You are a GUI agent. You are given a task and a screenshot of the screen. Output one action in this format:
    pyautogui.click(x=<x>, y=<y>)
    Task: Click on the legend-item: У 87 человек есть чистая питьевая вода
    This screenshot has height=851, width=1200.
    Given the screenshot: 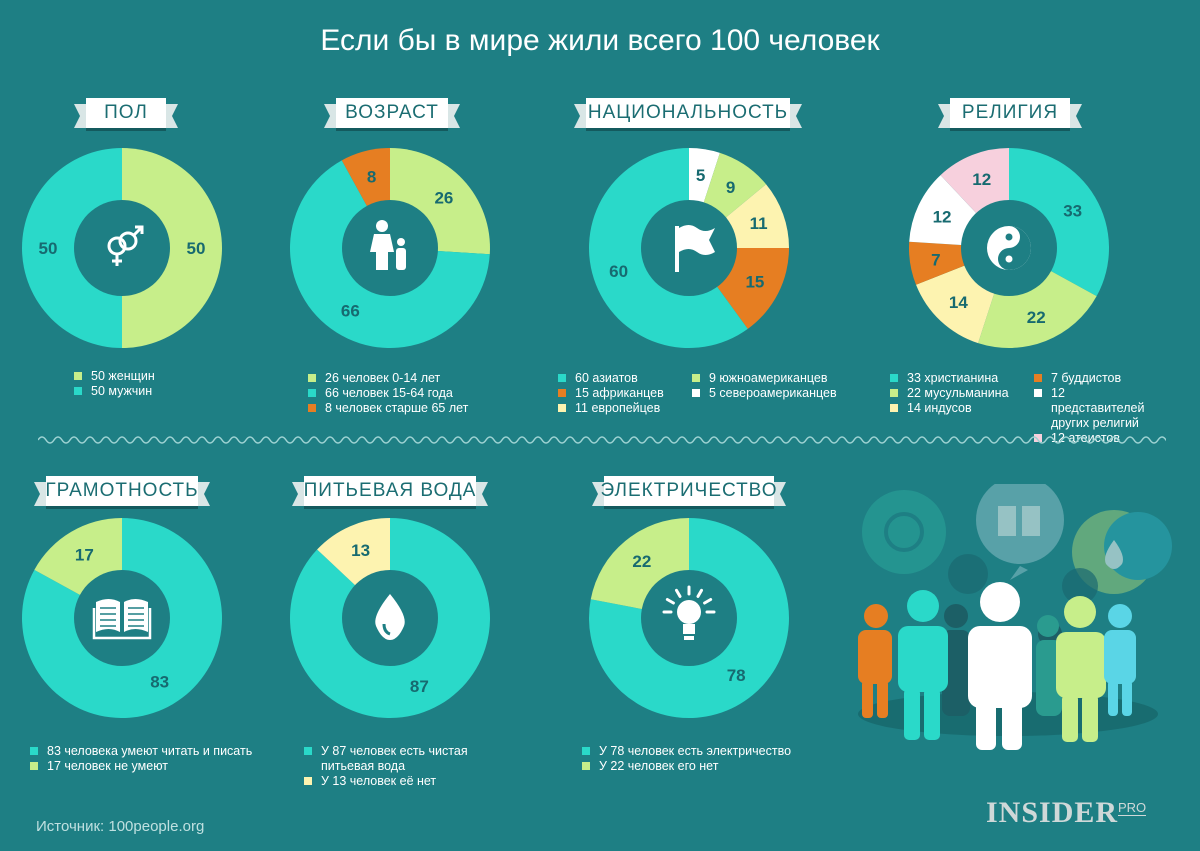 What is the action you would take?
    pyautogui.click(x=389, y=759)
    